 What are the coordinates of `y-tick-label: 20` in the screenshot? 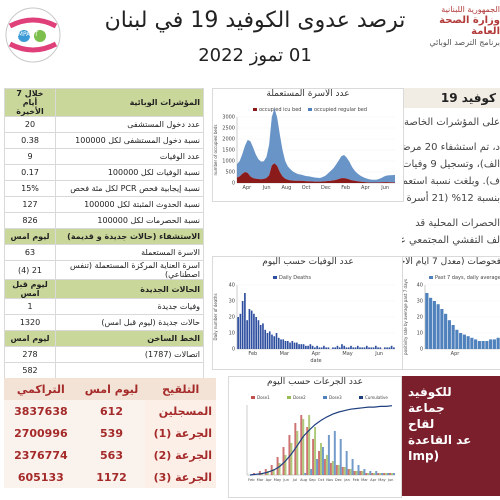 It's located at (420, 318).